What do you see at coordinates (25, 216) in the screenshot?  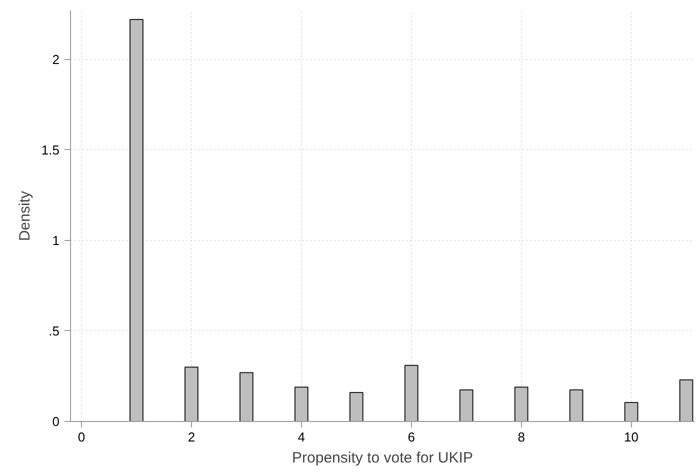 I see `y-axis-title: Density` at bounding box center [25, 216].